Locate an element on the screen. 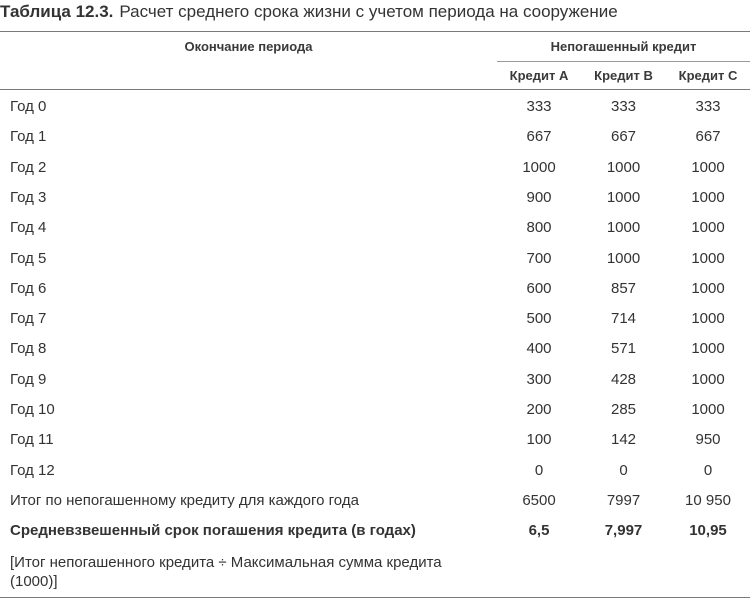 This screenshot has width=750, height=600. row-label: Год 5 is located at coordinates (28, 258).